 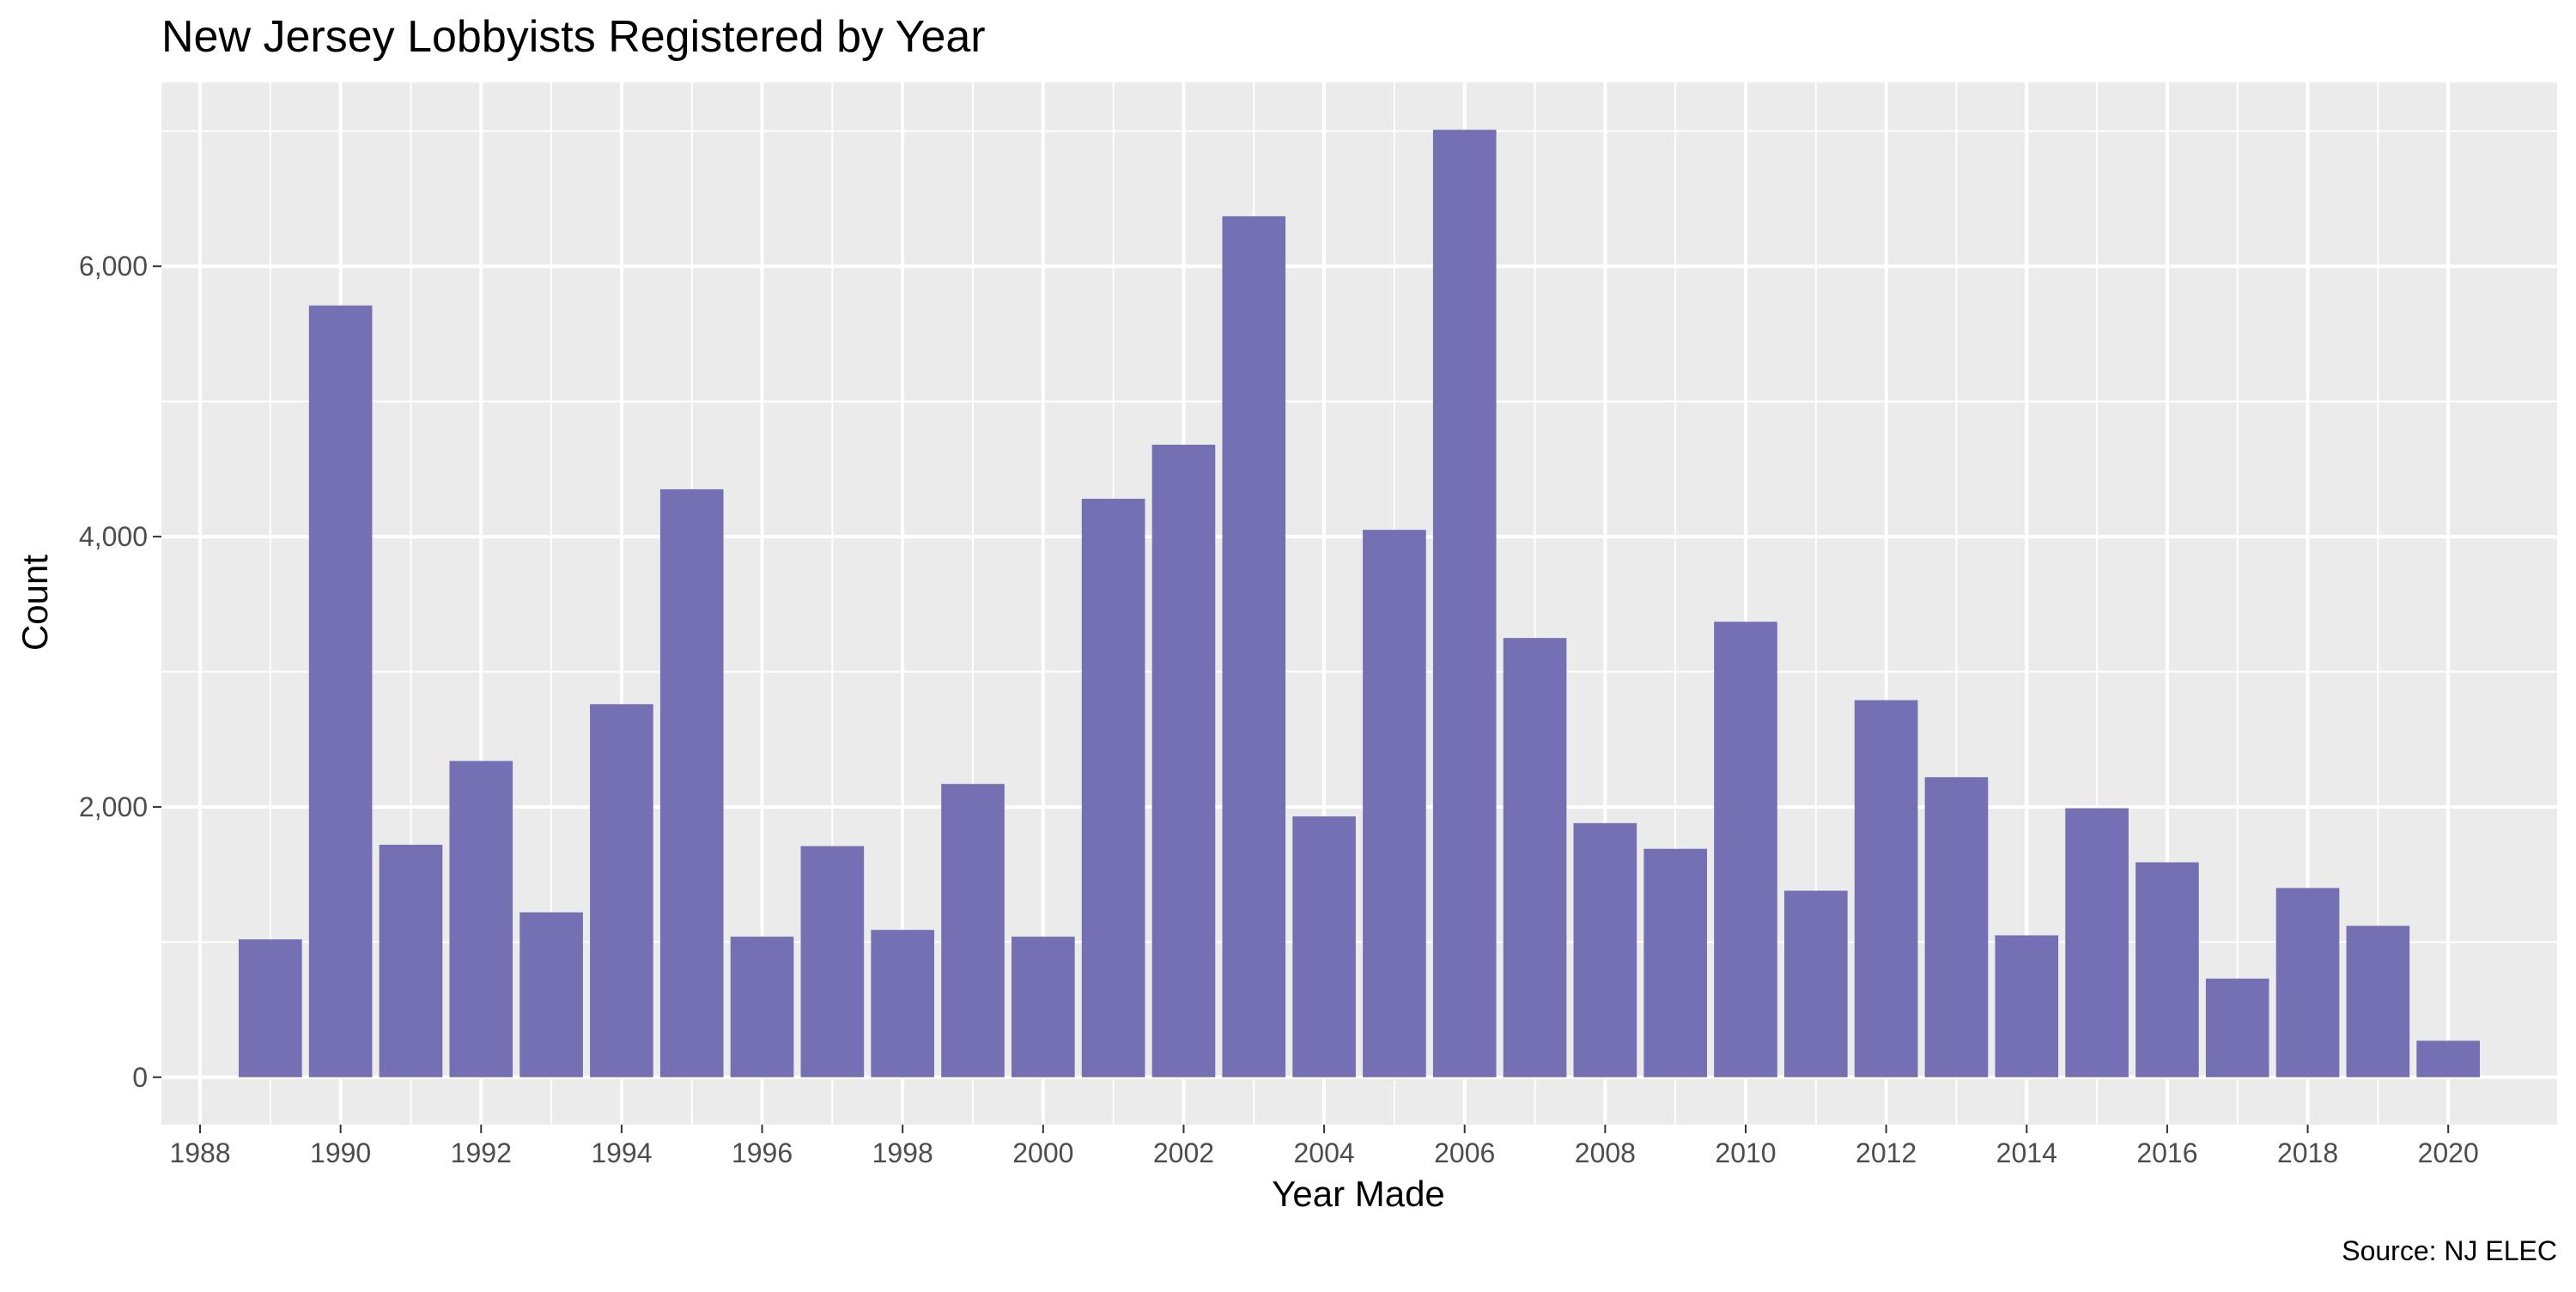 What do you see at coordinates (1184, 1152) in the screenshot?
I see `x-tick-label: 2002` at bounding box center [1184, 1152].